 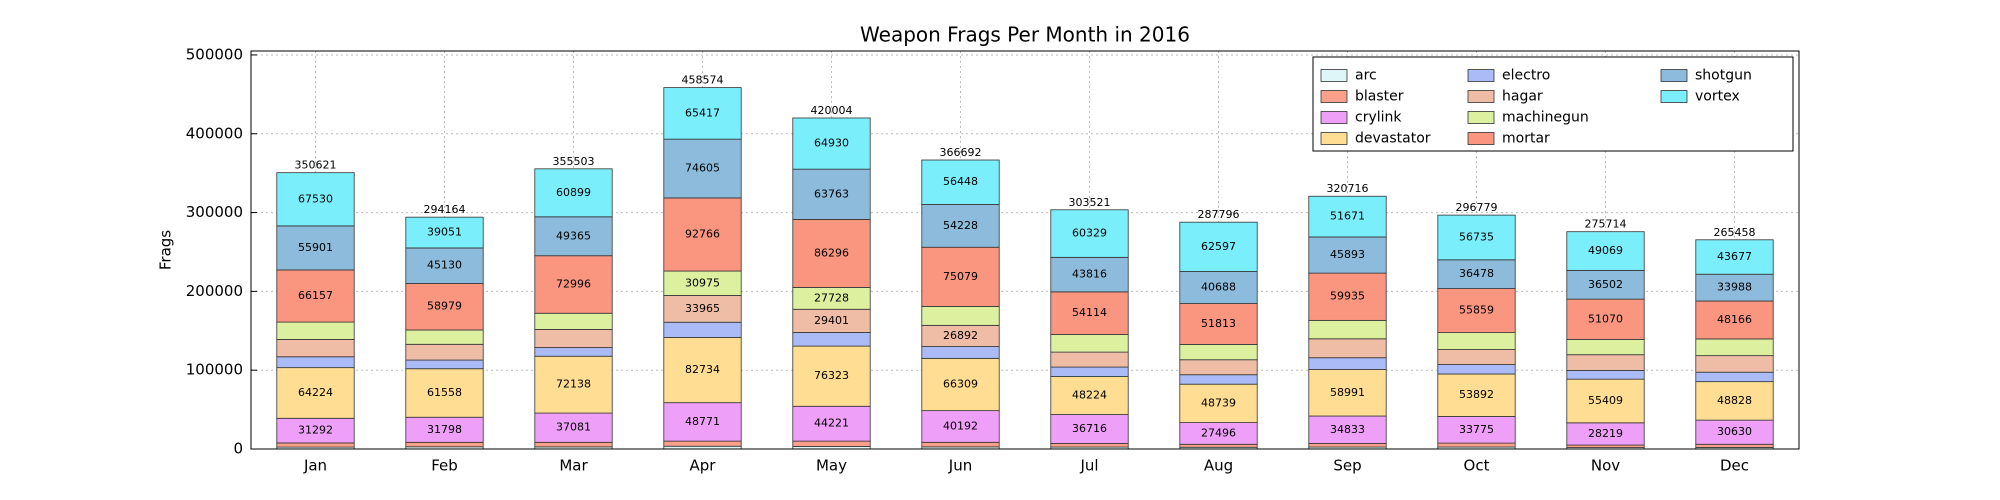 What do you see at coordinates (1605, 400) in the screenshot?
I see `data-label: 55409` at bounding box center [1605, 400].